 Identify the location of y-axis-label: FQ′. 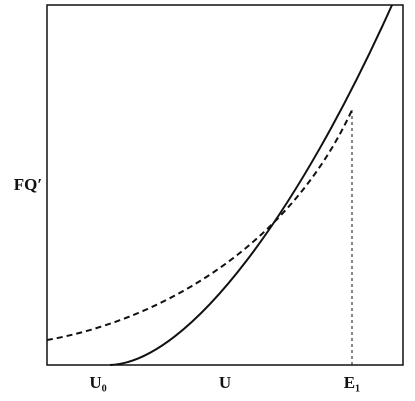
(28, 184).